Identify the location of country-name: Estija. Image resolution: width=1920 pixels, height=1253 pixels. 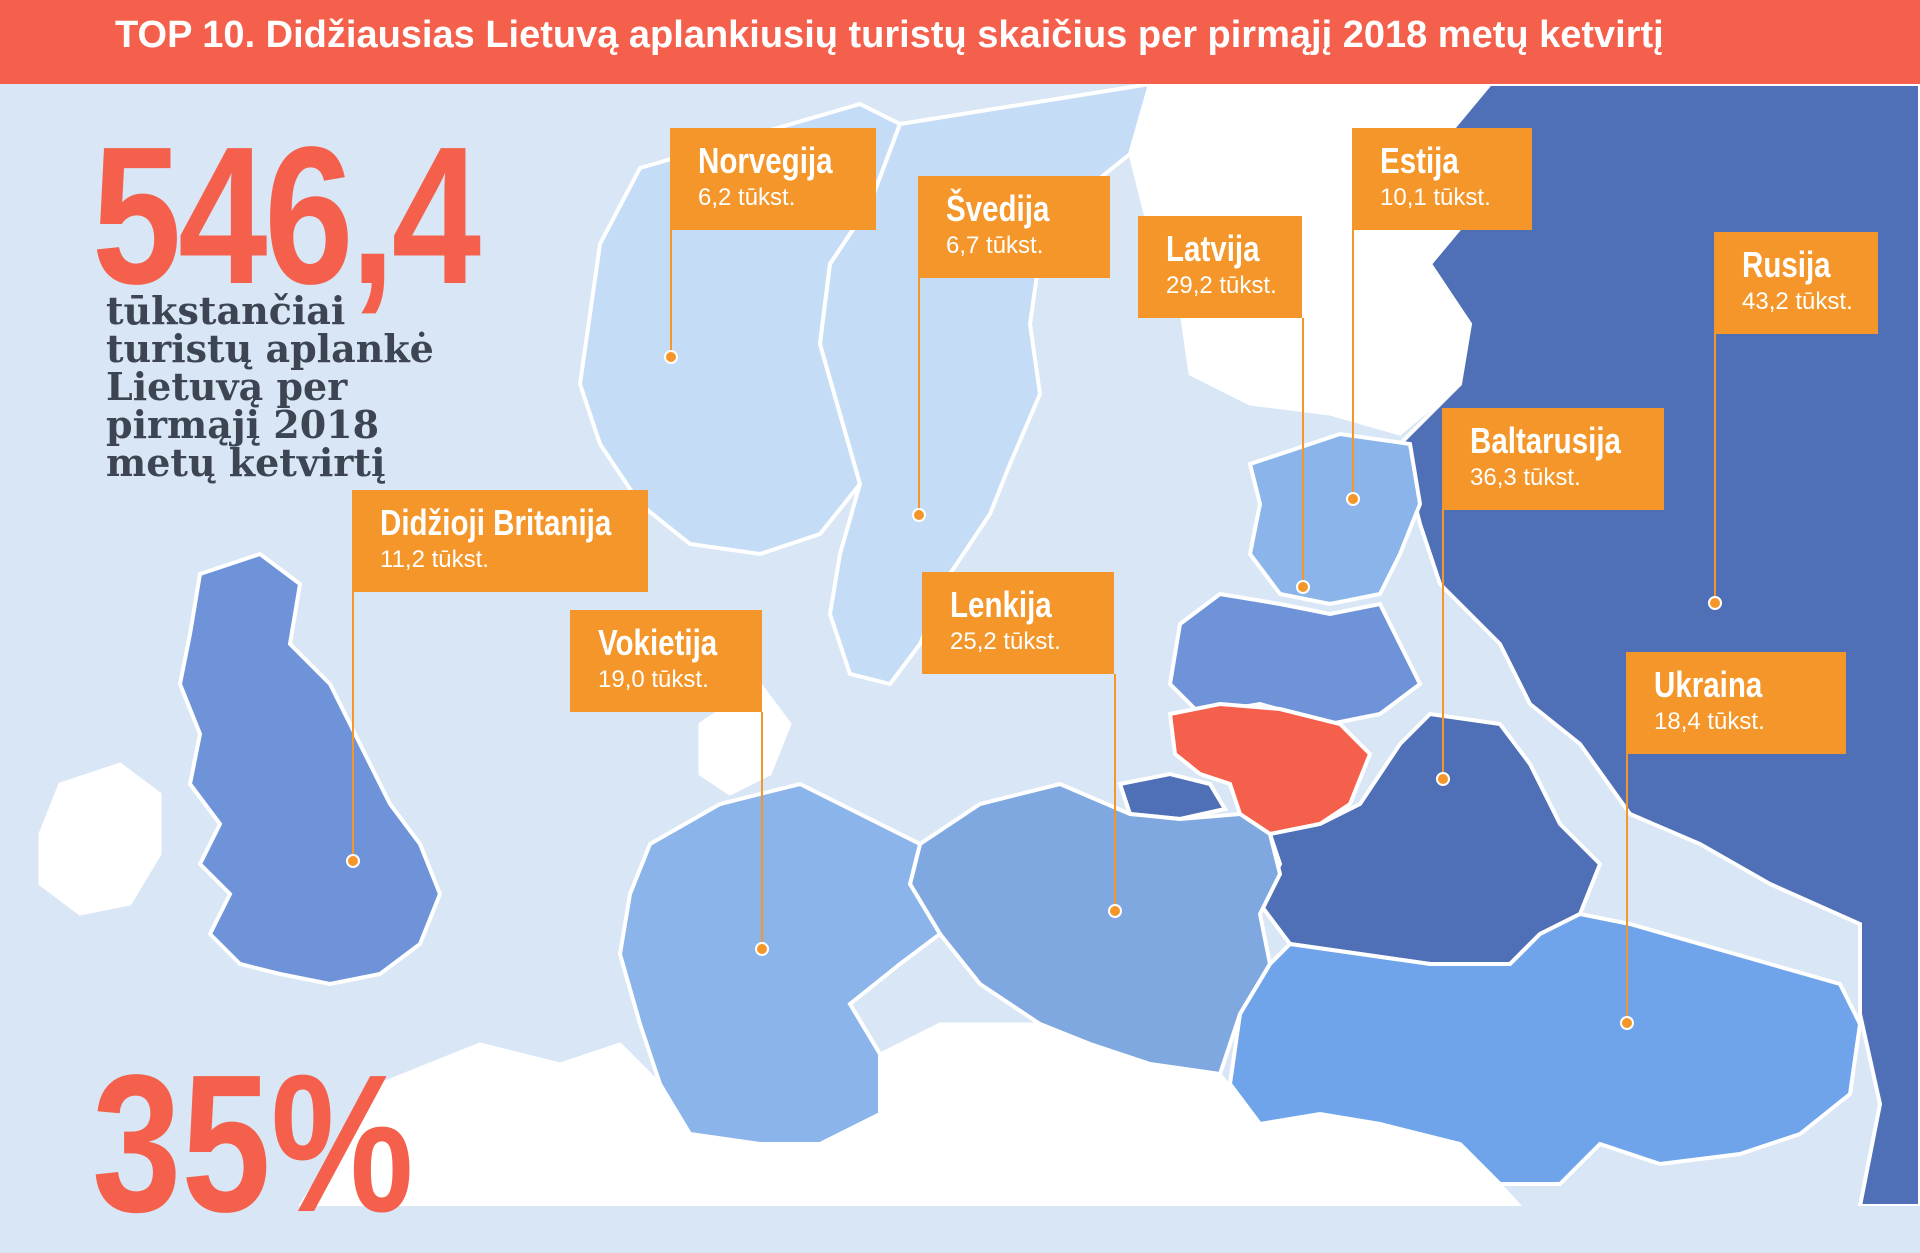
(1419, 160).